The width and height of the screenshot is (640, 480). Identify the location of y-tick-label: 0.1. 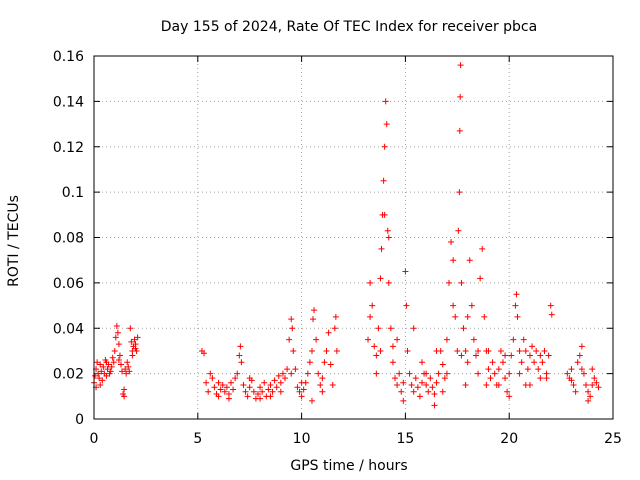
(73, 193).